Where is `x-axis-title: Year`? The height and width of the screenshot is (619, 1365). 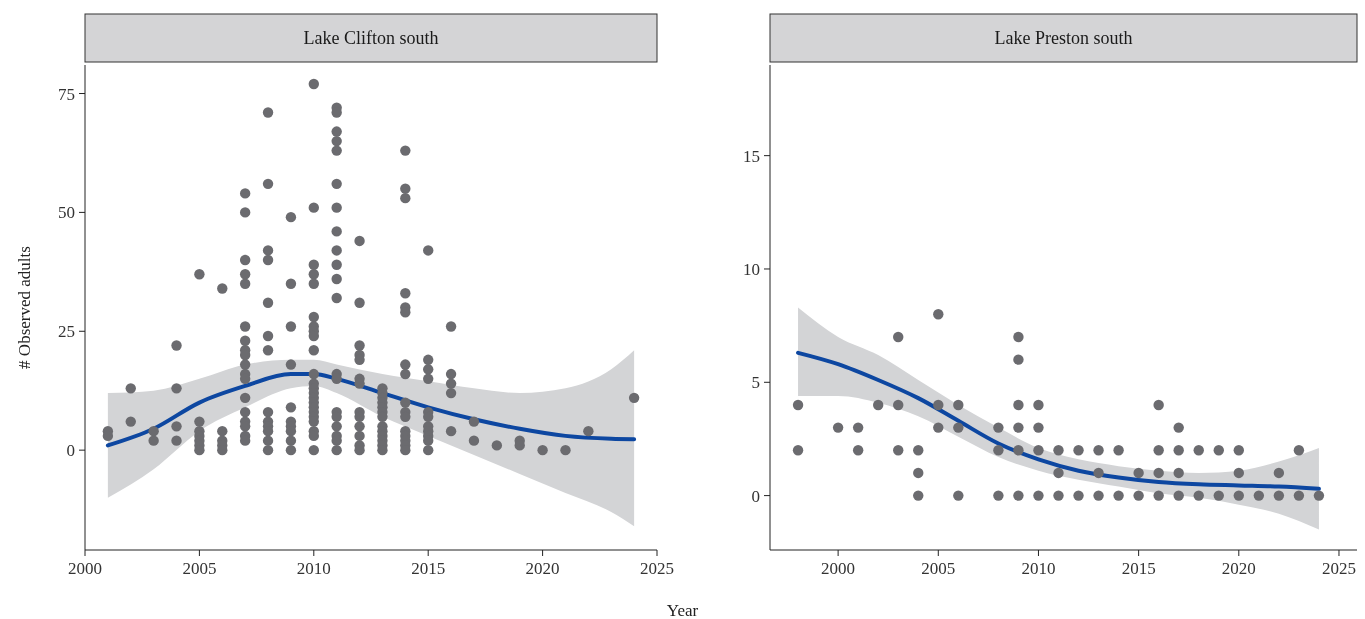 x-axis-title: Year is located at coordinates (682, 610).